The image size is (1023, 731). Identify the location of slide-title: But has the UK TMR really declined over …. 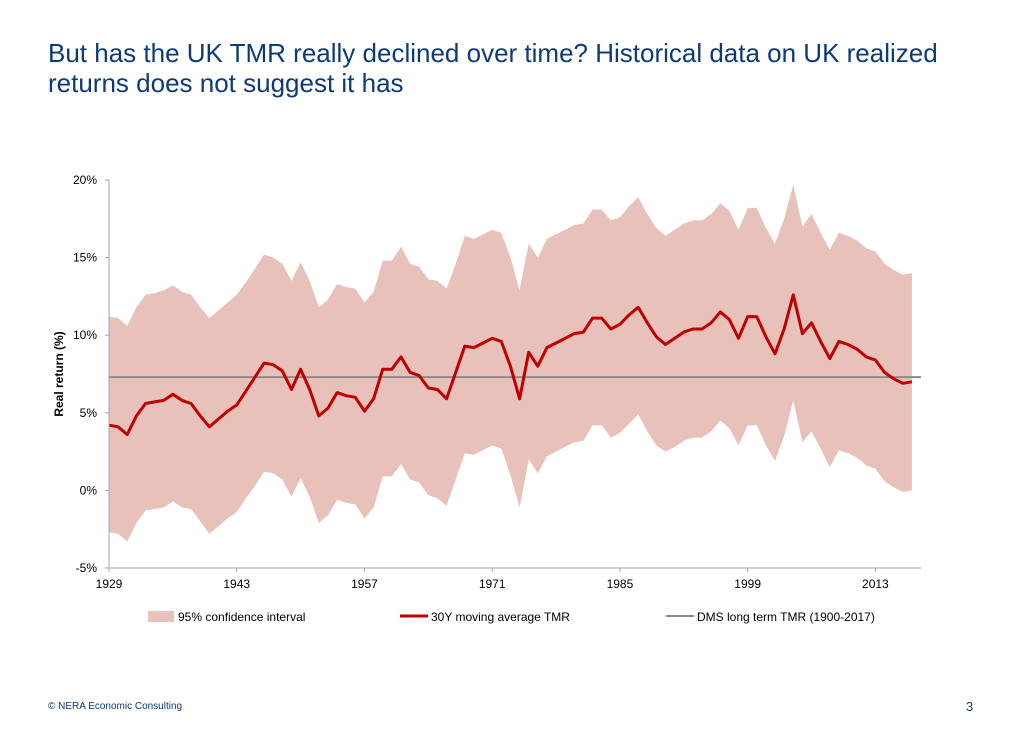
(493, 68).